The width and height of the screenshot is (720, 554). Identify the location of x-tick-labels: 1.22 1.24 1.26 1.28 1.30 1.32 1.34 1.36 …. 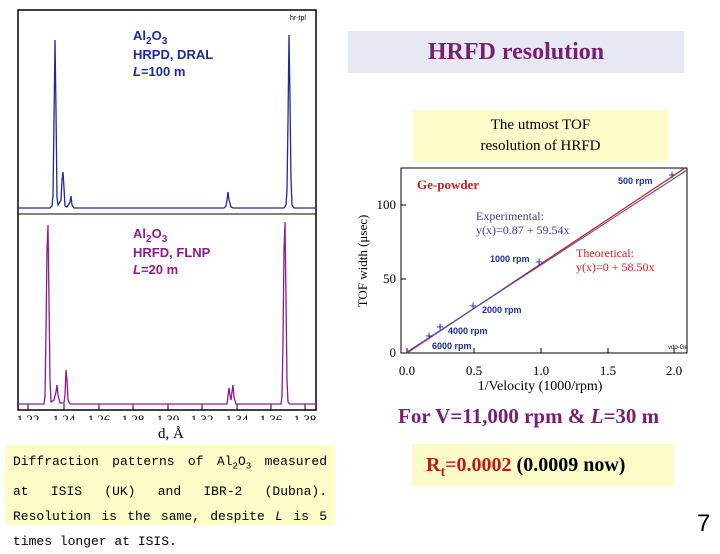
(167, 416).